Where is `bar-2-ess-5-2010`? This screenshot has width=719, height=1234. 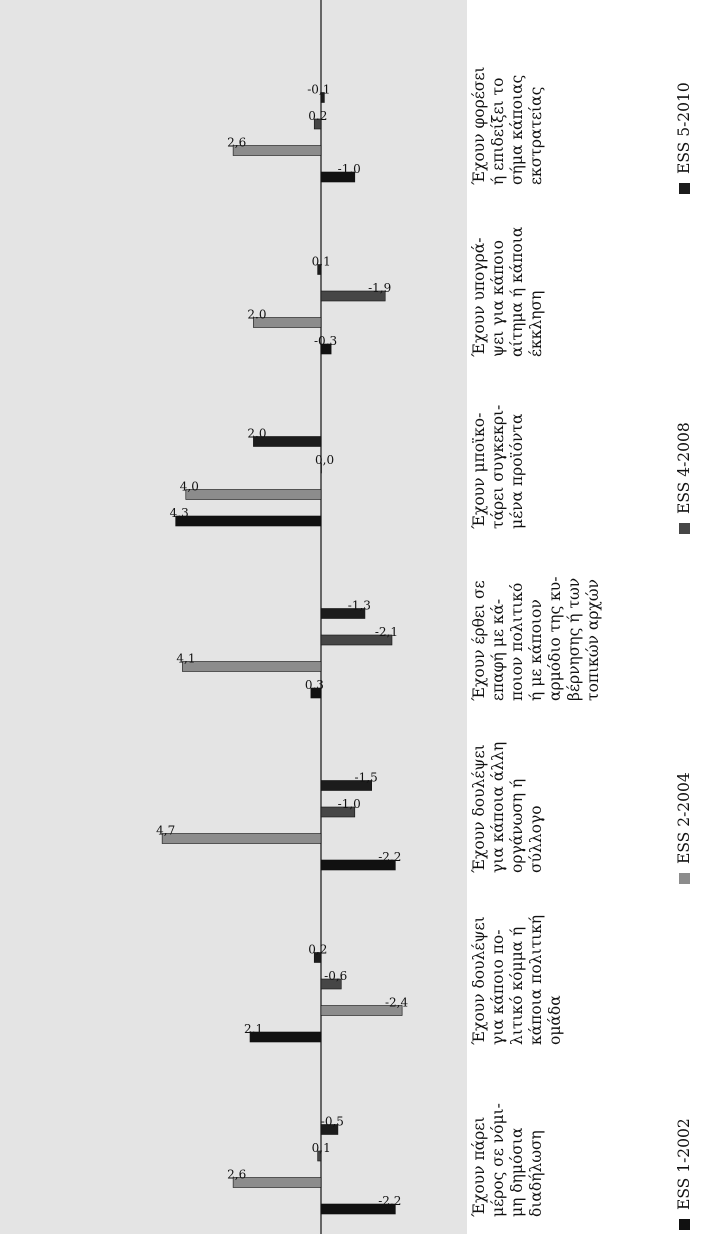
bar-2-ess-5-2010 is located at coordinates (317, 957).